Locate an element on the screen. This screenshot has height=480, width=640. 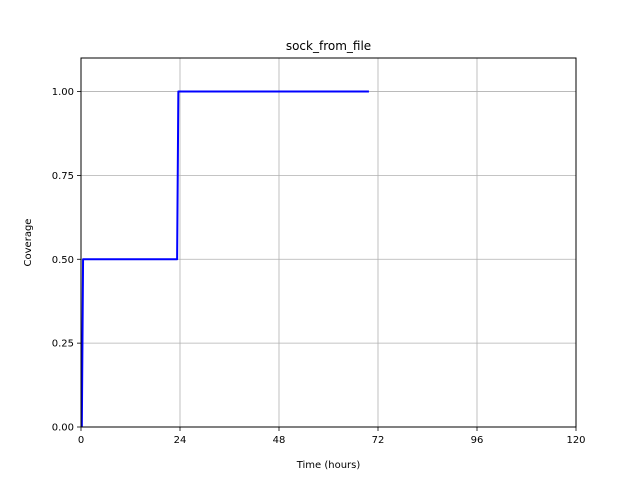
y-tick-label: 0.00 is located at coordinates (63, 428).